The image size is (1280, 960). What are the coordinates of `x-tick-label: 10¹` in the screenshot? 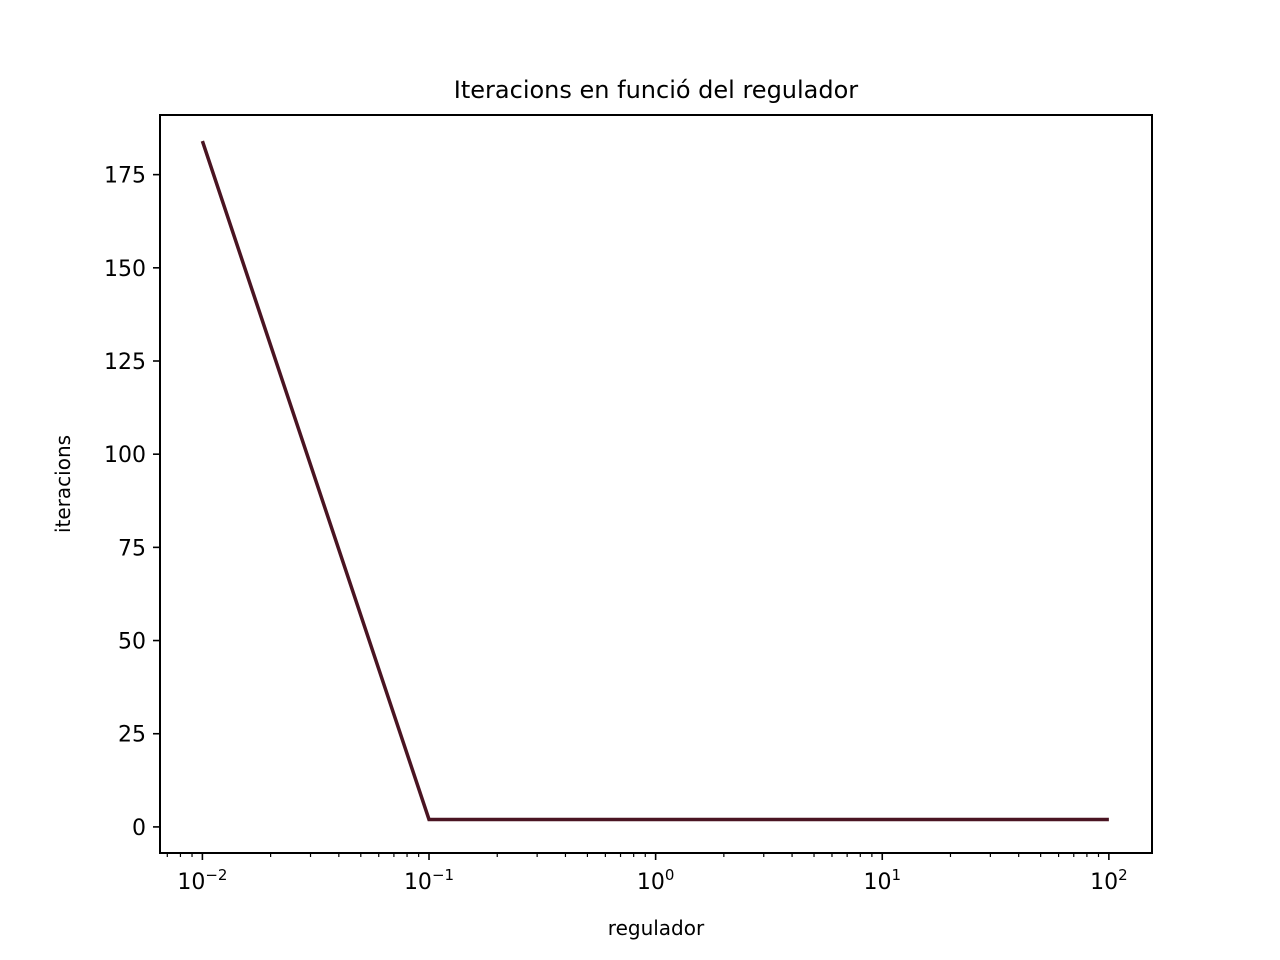 It's located at (882, 880).